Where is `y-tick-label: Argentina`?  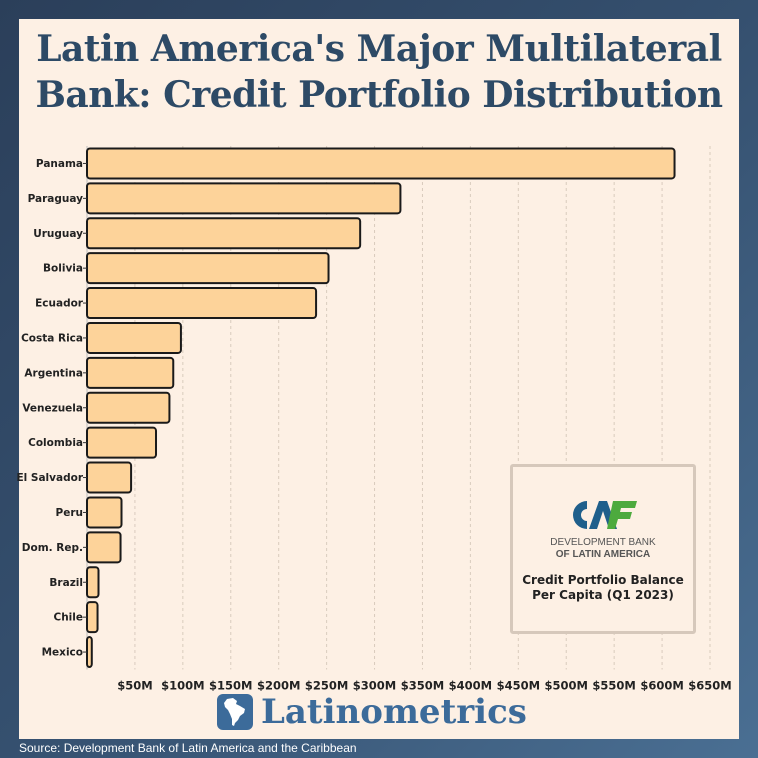 y-tick-label: Argentina is located at coordinates (53, 373).